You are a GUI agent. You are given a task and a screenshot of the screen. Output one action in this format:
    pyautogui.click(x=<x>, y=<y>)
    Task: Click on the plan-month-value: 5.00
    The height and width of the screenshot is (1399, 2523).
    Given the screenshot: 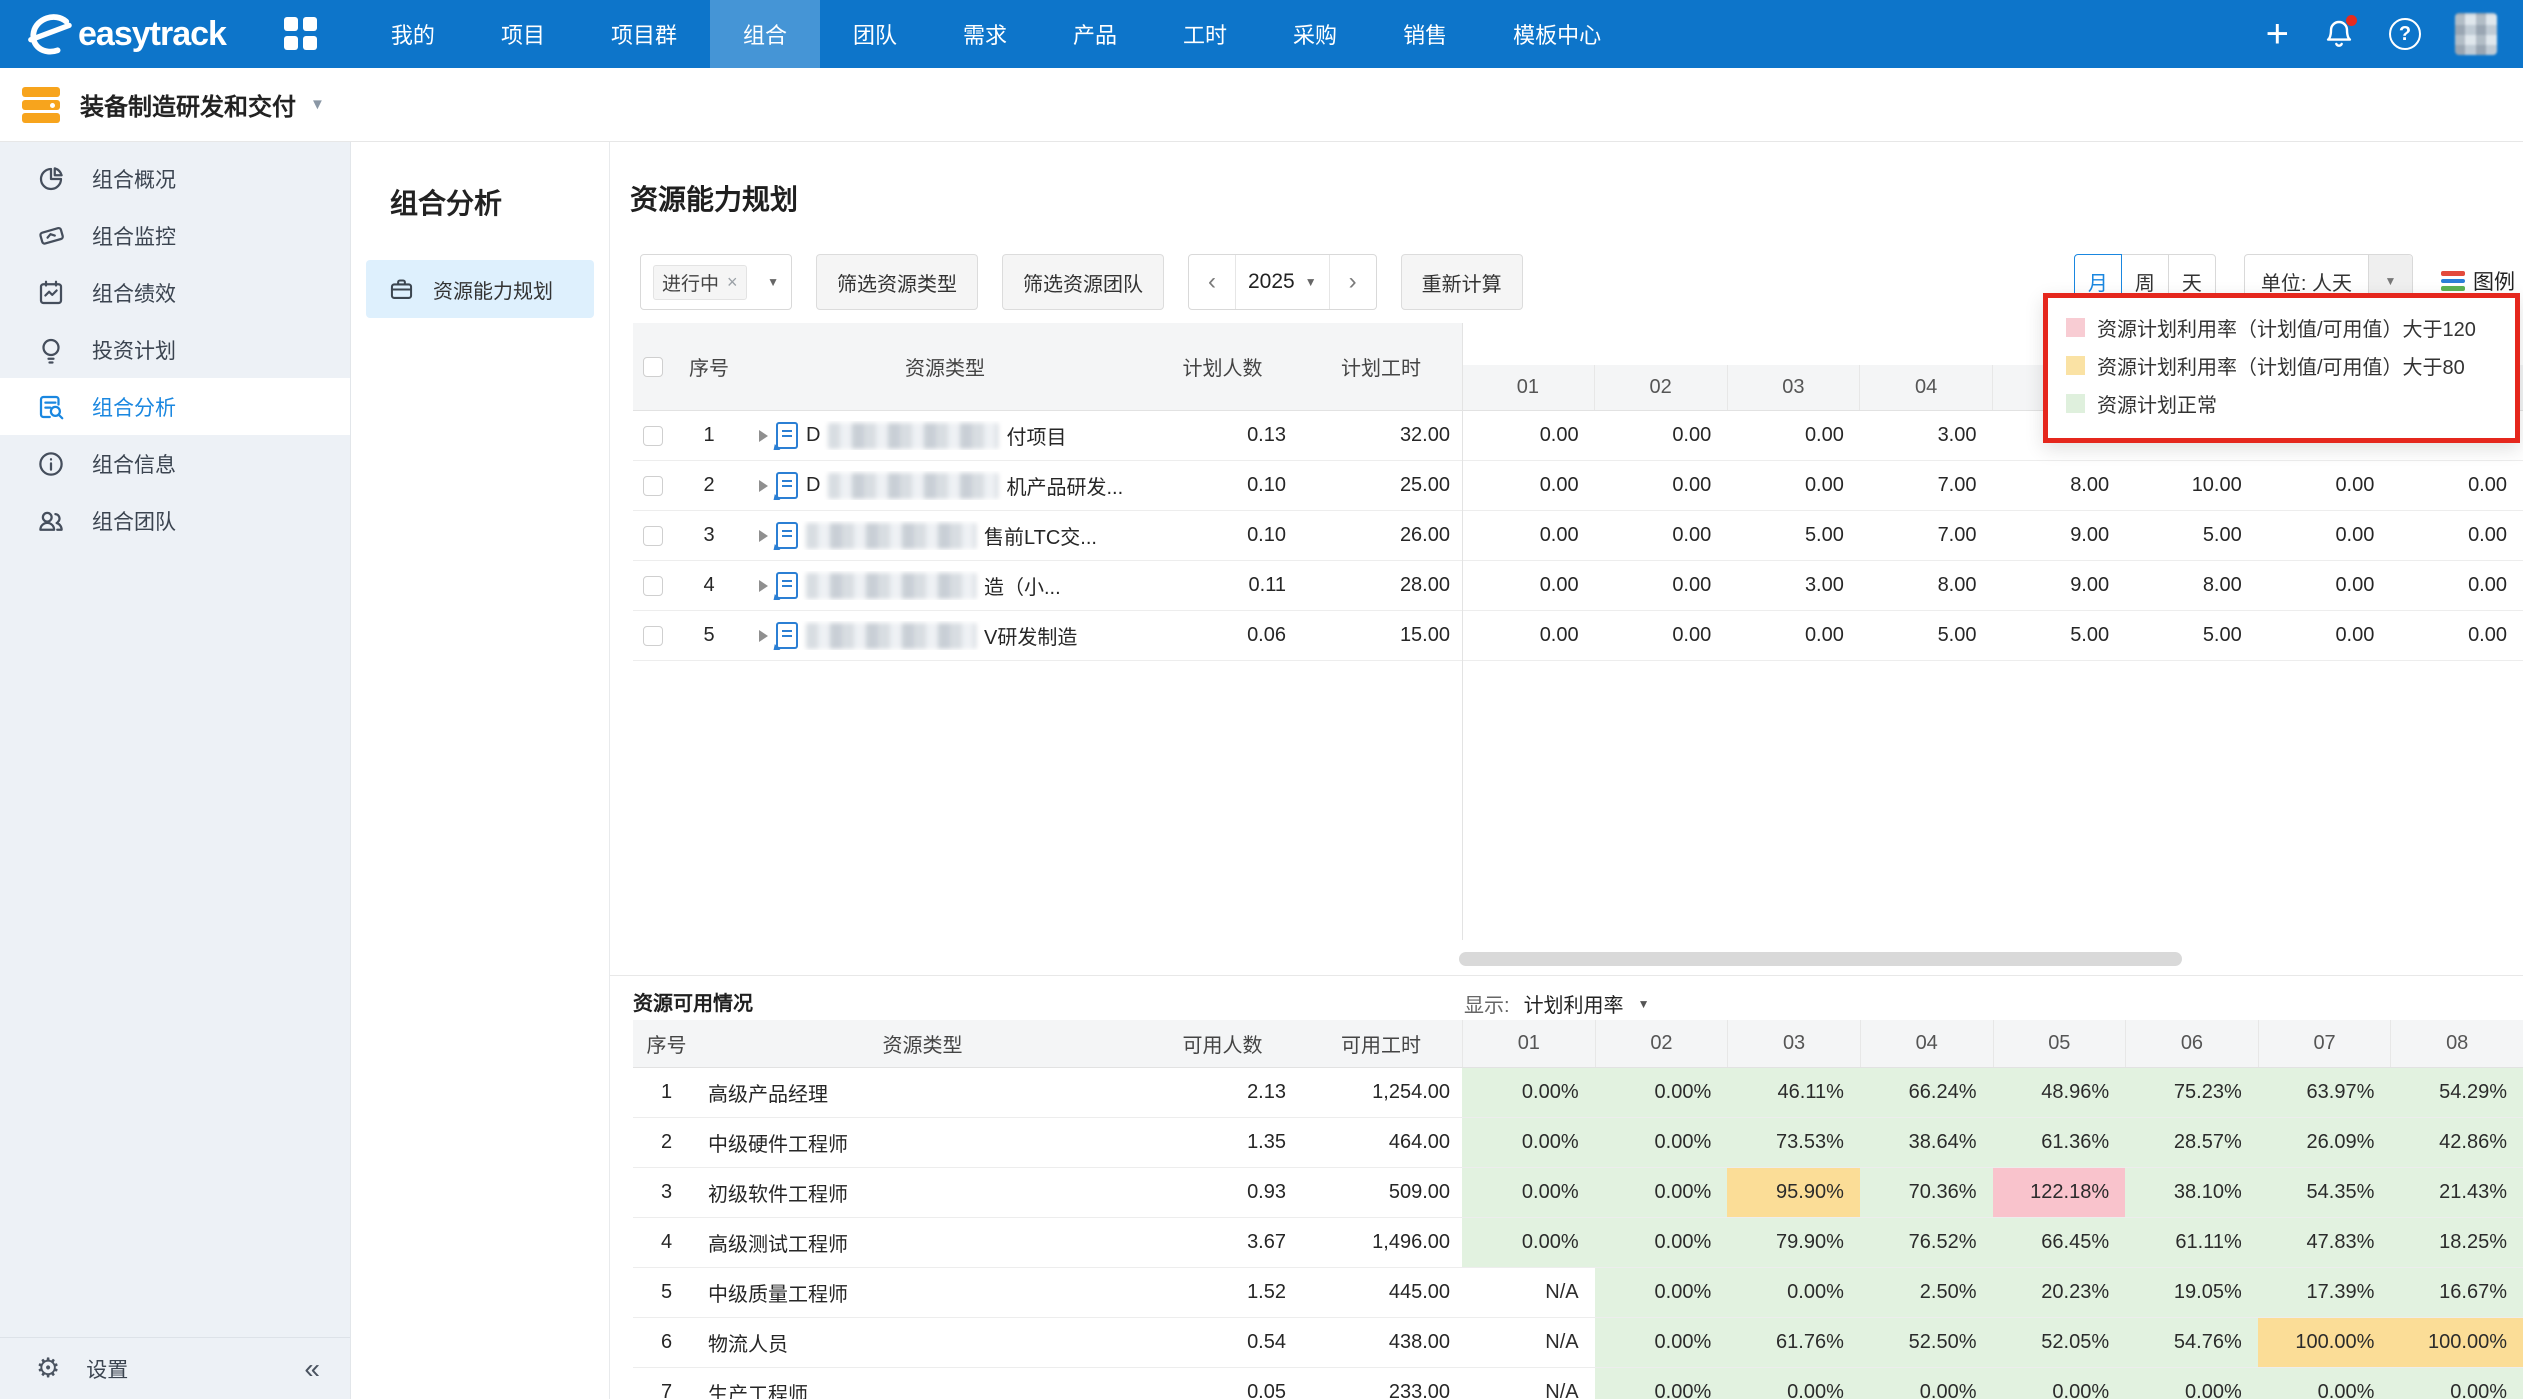 What is the action you would take?
    pyautogui.click(x=2090, y=635)
    